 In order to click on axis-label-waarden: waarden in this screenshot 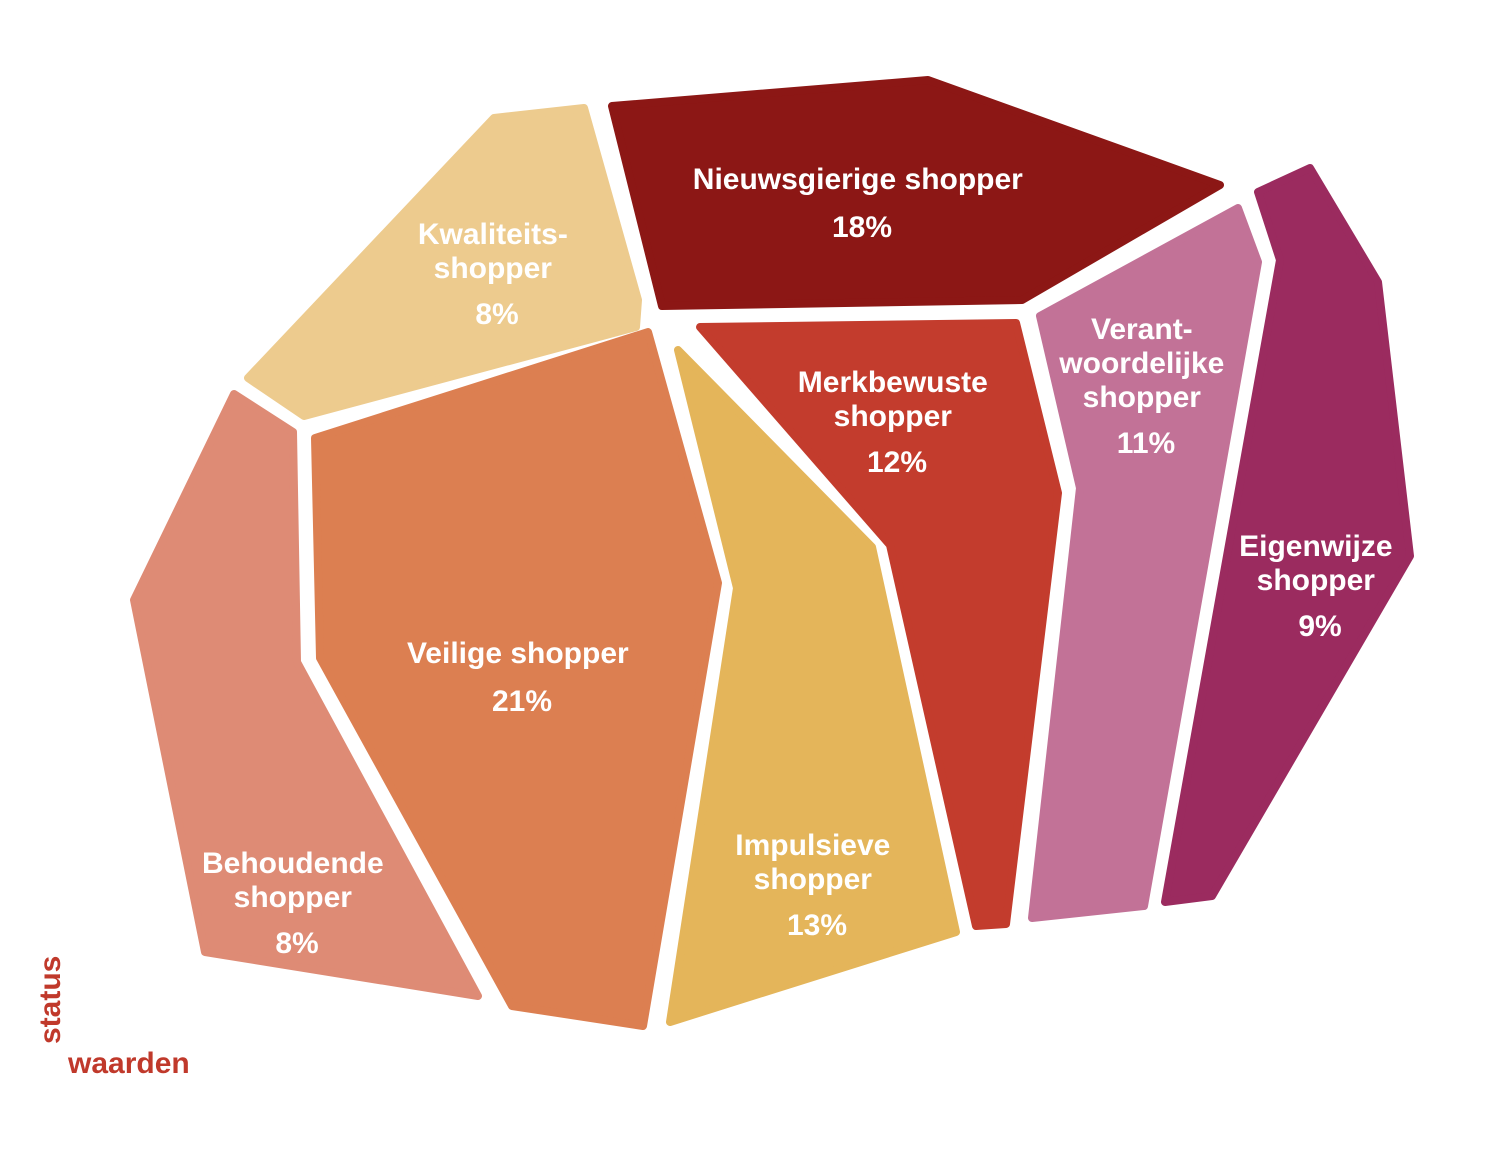, I will do `click(128, 1063)`.